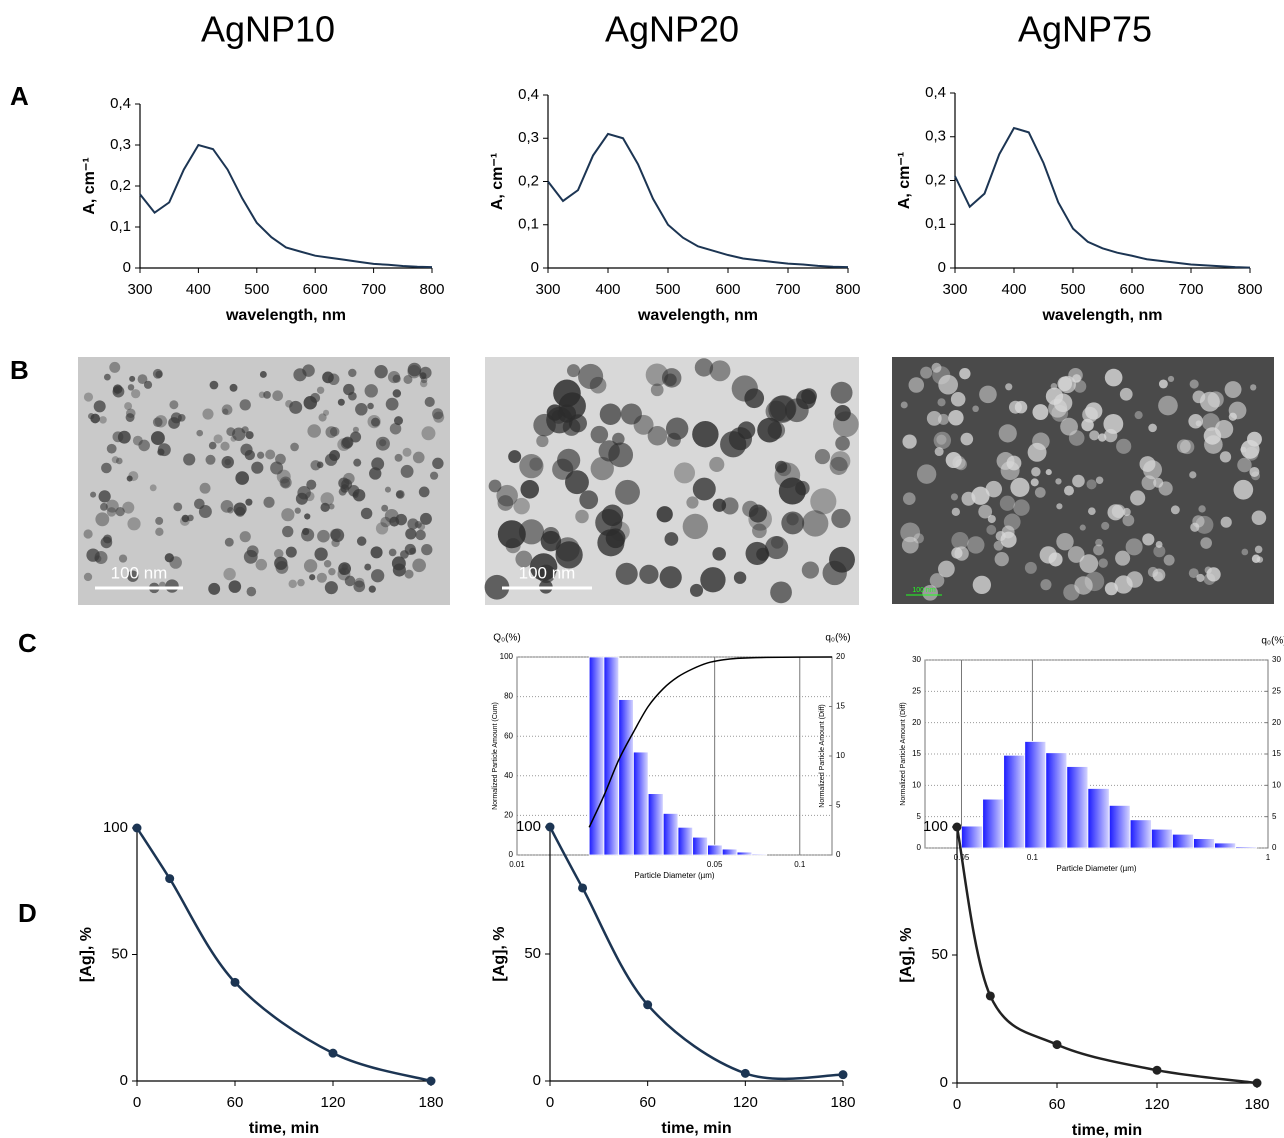 This screenshot has width=1284, height=1138. Describe the element at coordinates (1131, 289) in the screenshot. I see `x-tick-label: 600` at that location.